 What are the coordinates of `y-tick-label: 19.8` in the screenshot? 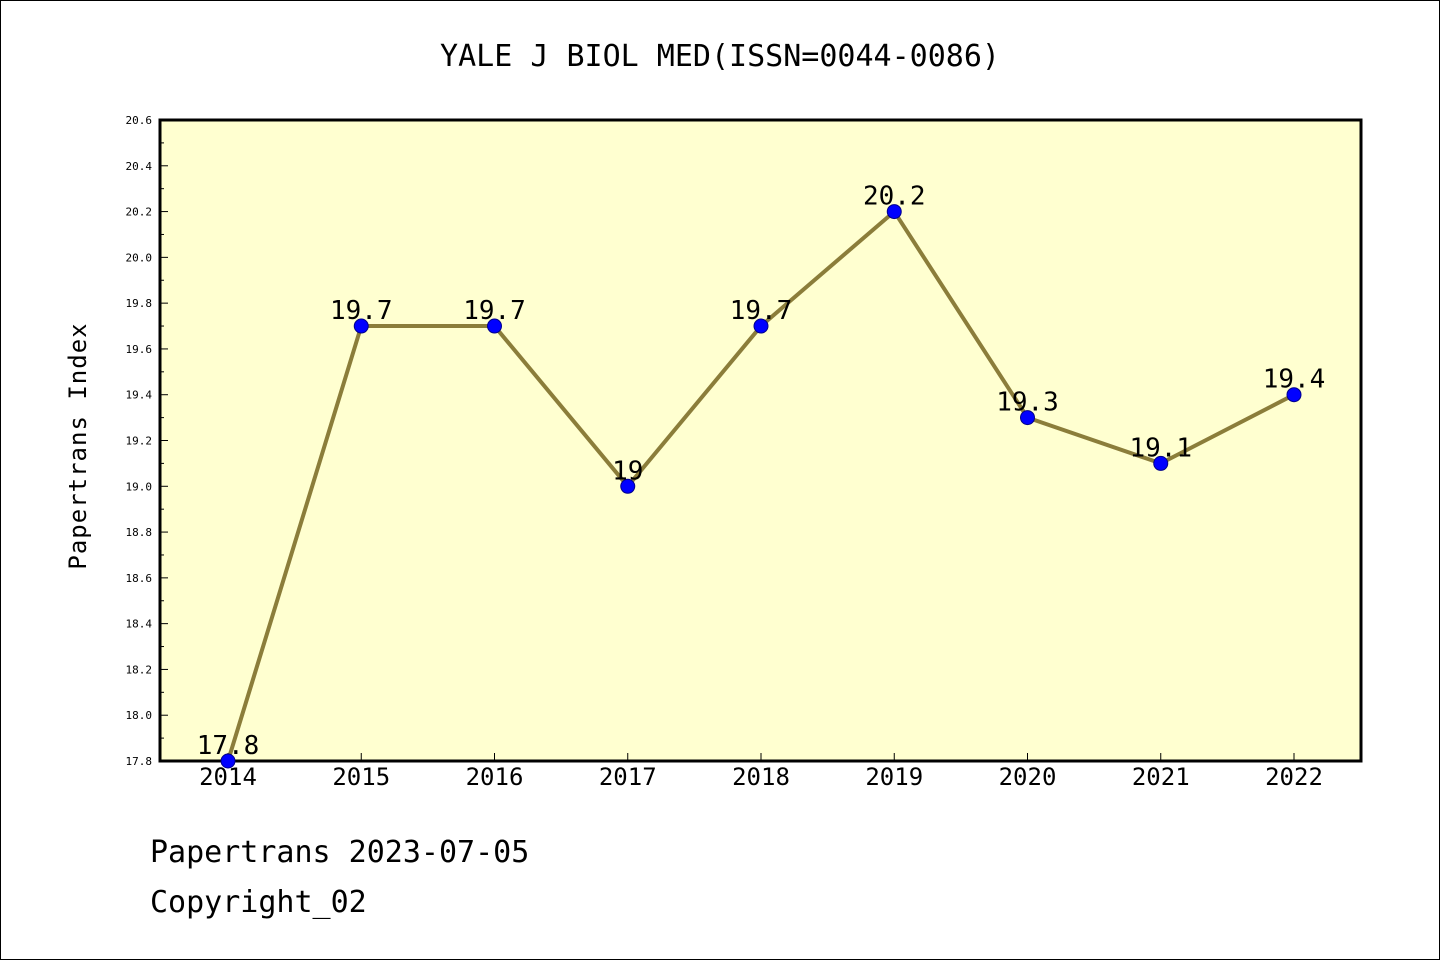 It's located at (139, 303).